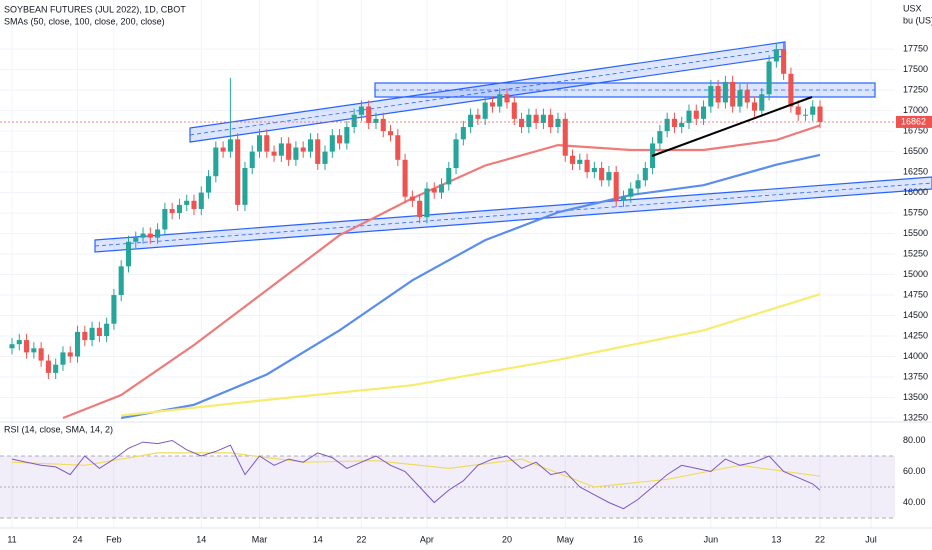 The image size is (932, 550). I want to click on x-tick-label: Apr, so click(427, 539).